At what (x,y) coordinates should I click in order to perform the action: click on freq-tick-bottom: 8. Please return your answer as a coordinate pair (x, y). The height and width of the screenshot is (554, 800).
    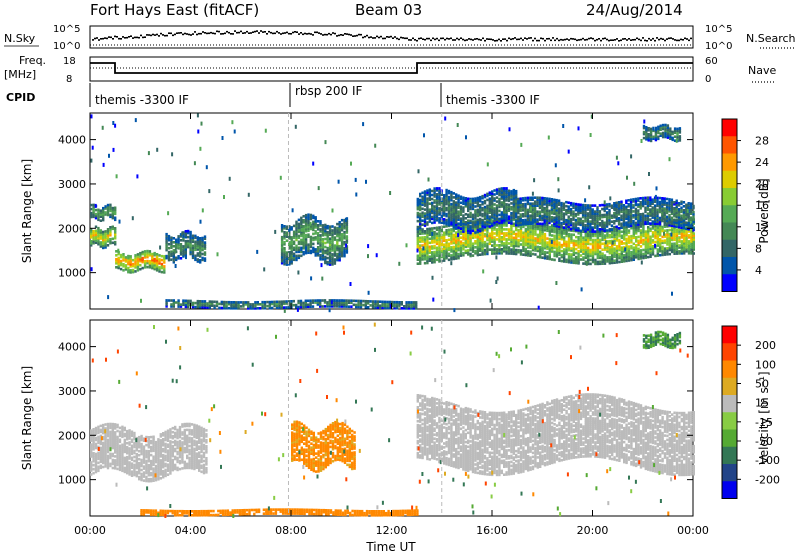
    Looking at the image, I should click on (69, 79).